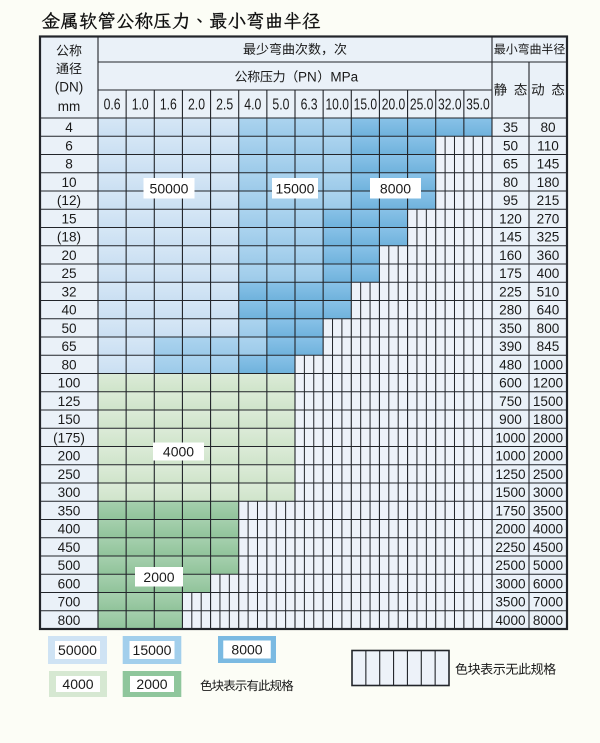 The width and height of the screenshot is (600, 743). Describe the element at coordinates (394, 105) in the screenshot. I see `svg-text: 20.0` at that location.